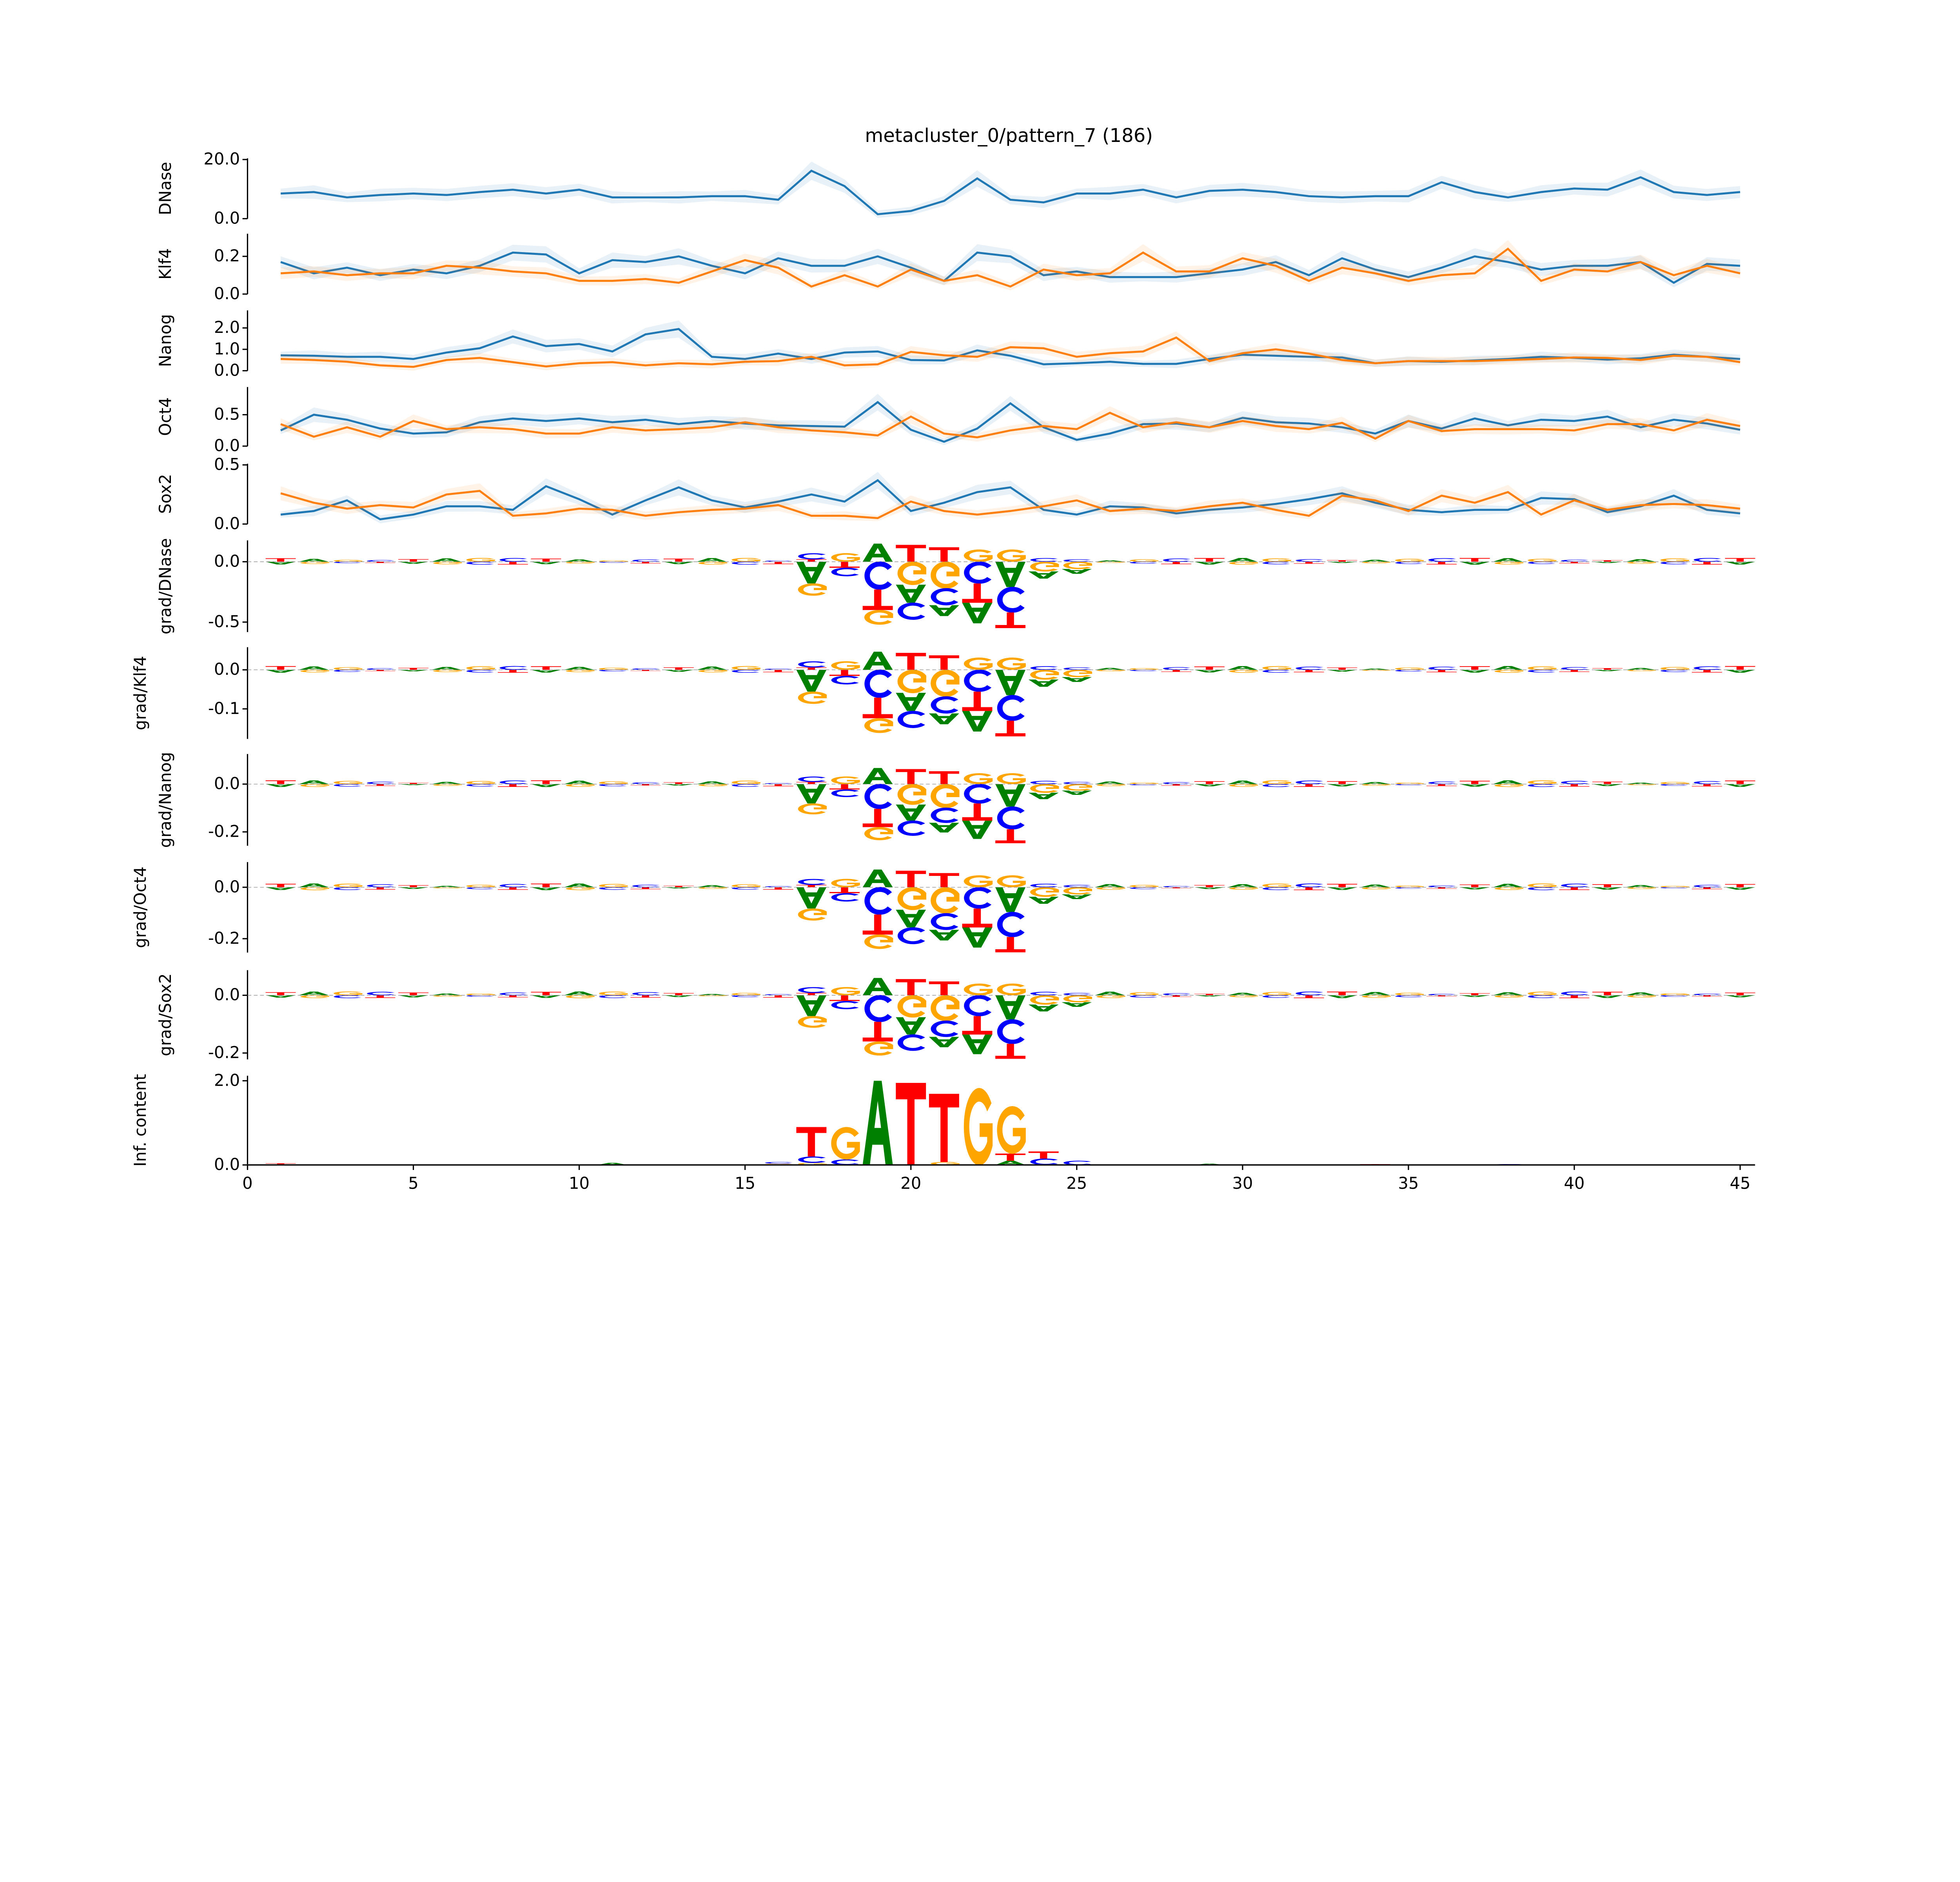  What do you see at coordinates (943, 693) in the screenshot?
I see `panel-grad-klf4: -0.1 0.0 grad/Klf4` at bounding box center [943, 693].